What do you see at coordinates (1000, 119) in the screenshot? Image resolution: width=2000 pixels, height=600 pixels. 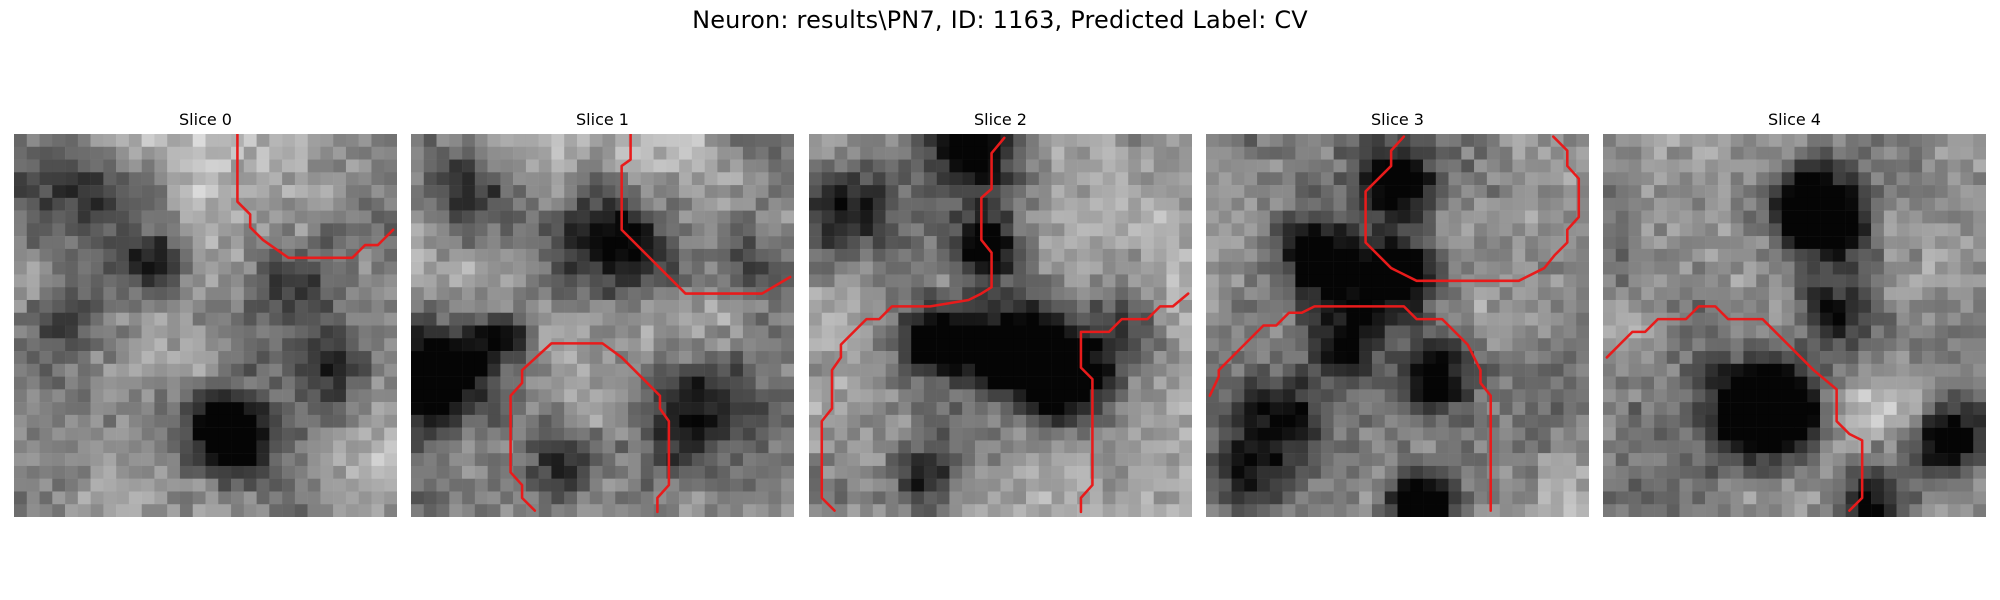 I see `slice-title: Slice 2` at bounding box center [1000, 119].